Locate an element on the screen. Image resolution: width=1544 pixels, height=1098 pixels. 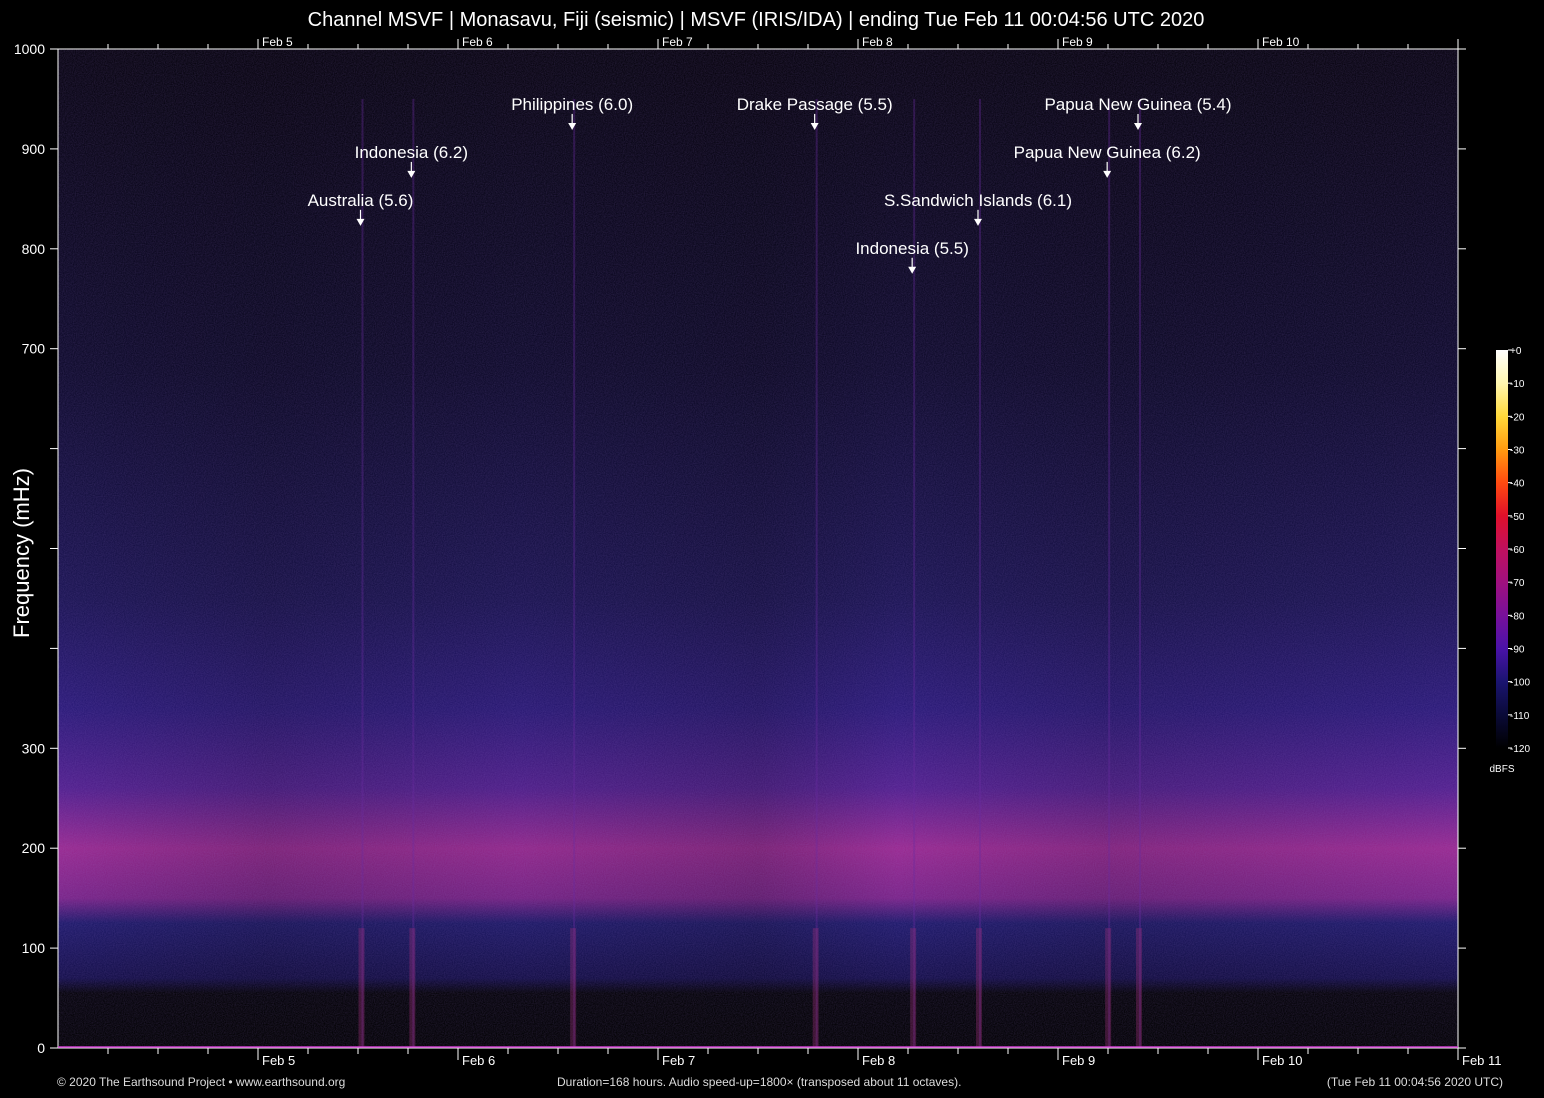
y-tick-label: 100 is located at coordinates (34, 948).